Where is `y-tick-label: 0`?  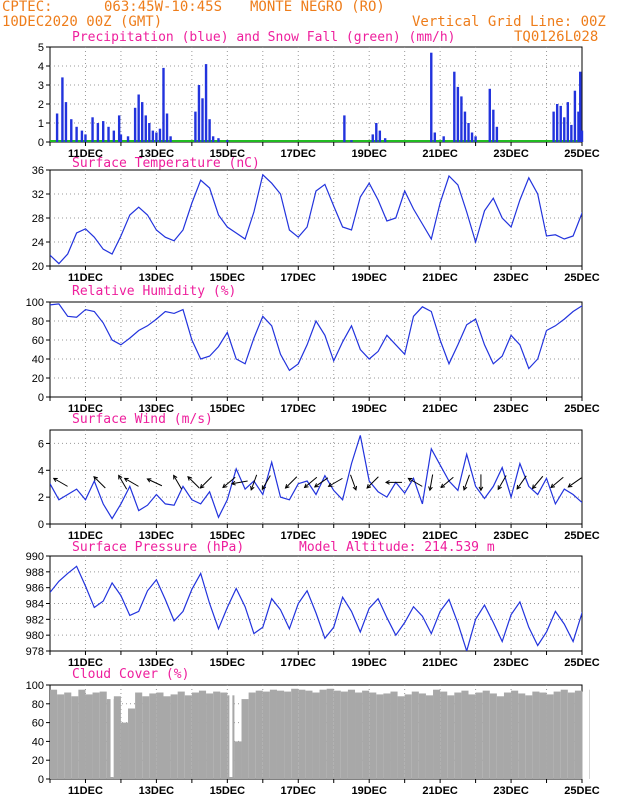 y-tick-label: 0 is located at coordinates (41, 143).